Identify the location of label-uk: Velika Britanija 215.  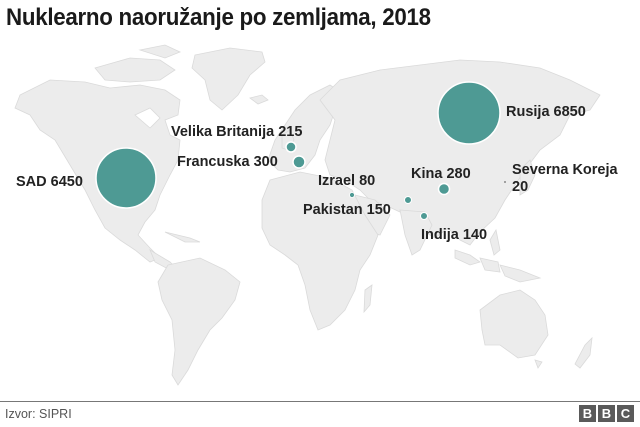
(237, 132).